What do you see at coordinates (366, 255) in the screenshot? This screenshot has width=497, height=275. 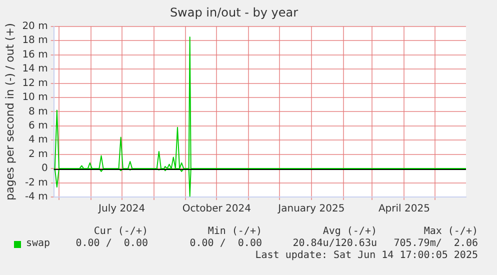 I see `text: Last update: Sat Jun 14 17:00:05 2025` at bounding box center [366, 255].